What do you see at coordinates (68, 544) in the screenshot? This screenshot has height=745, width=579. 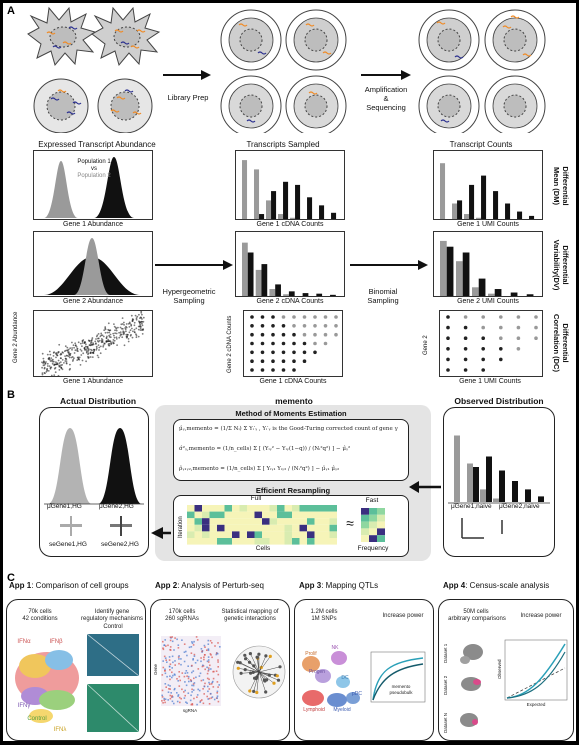 I see `se-gene1-hg: seGene1,HG` at bounding box center [68, 544].